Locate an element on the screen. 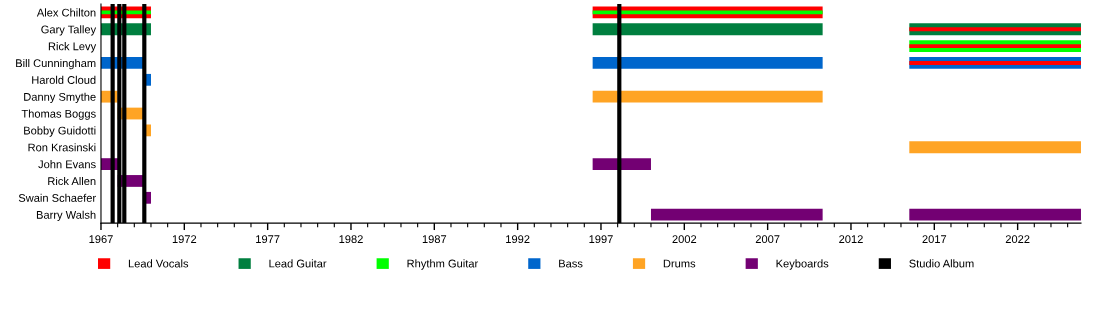 The height and width of the screenshot is (331, 1100). legend-label: Lead Guitar is located at coordinates (298, 263).